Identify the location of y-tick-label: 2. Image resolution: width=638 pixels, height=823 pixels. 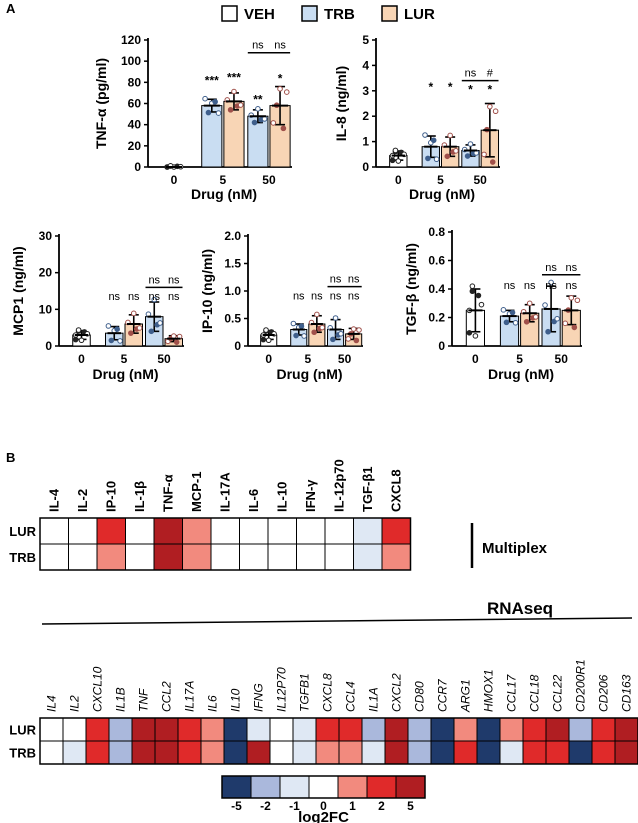
(365, 116).